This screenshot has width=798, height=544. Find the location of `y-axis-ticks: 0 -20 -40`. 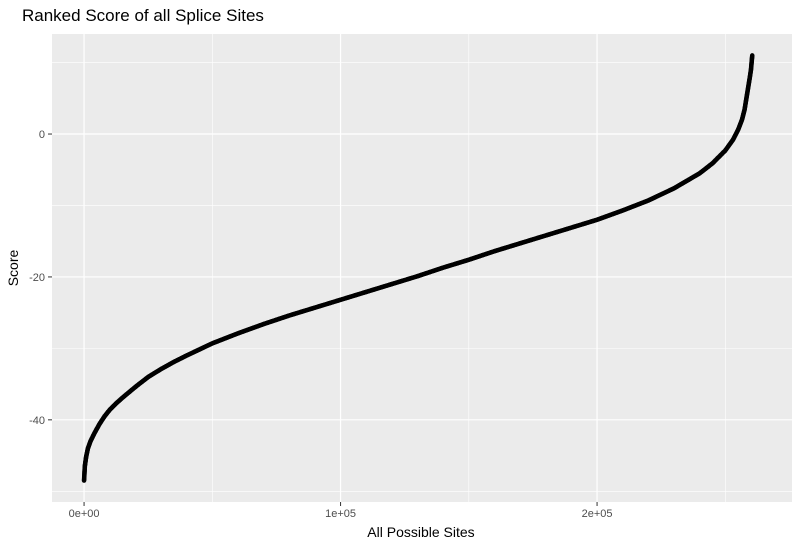

y-axis-ticks: 0 -20 -40 is located at coordinates (40, 278).